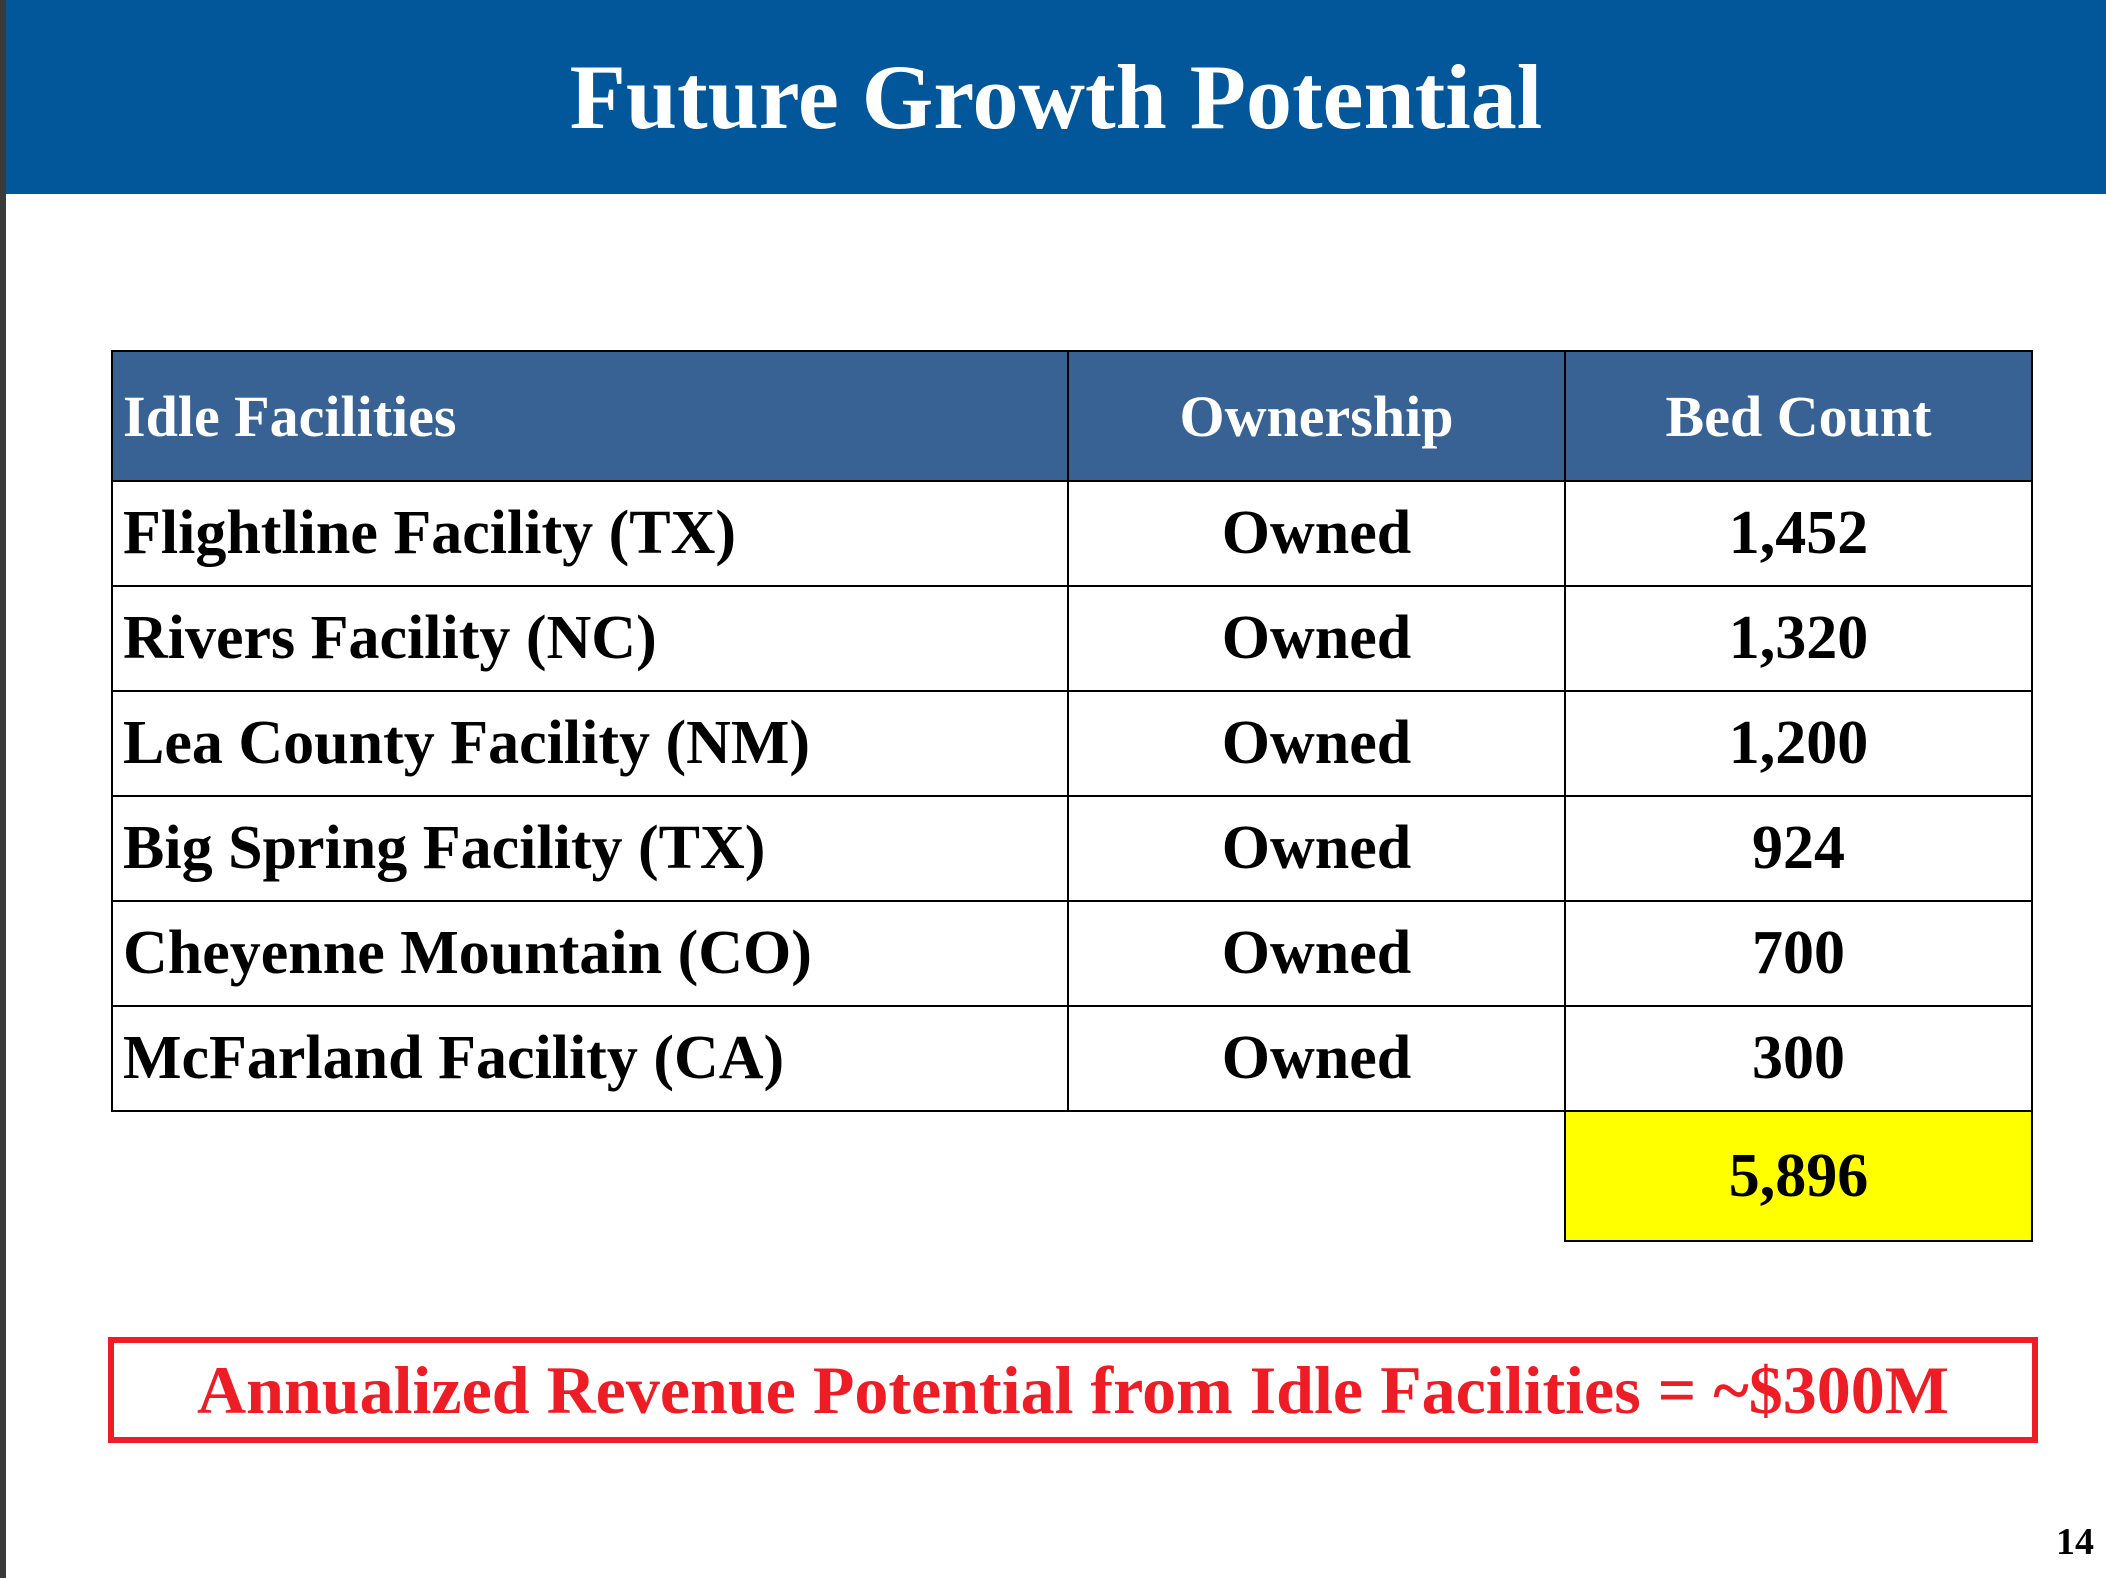 The image size is (2106, 1578). I want to click on table-row: Flightline Facility (TX) Owned 1,452, so click(1072, 533).